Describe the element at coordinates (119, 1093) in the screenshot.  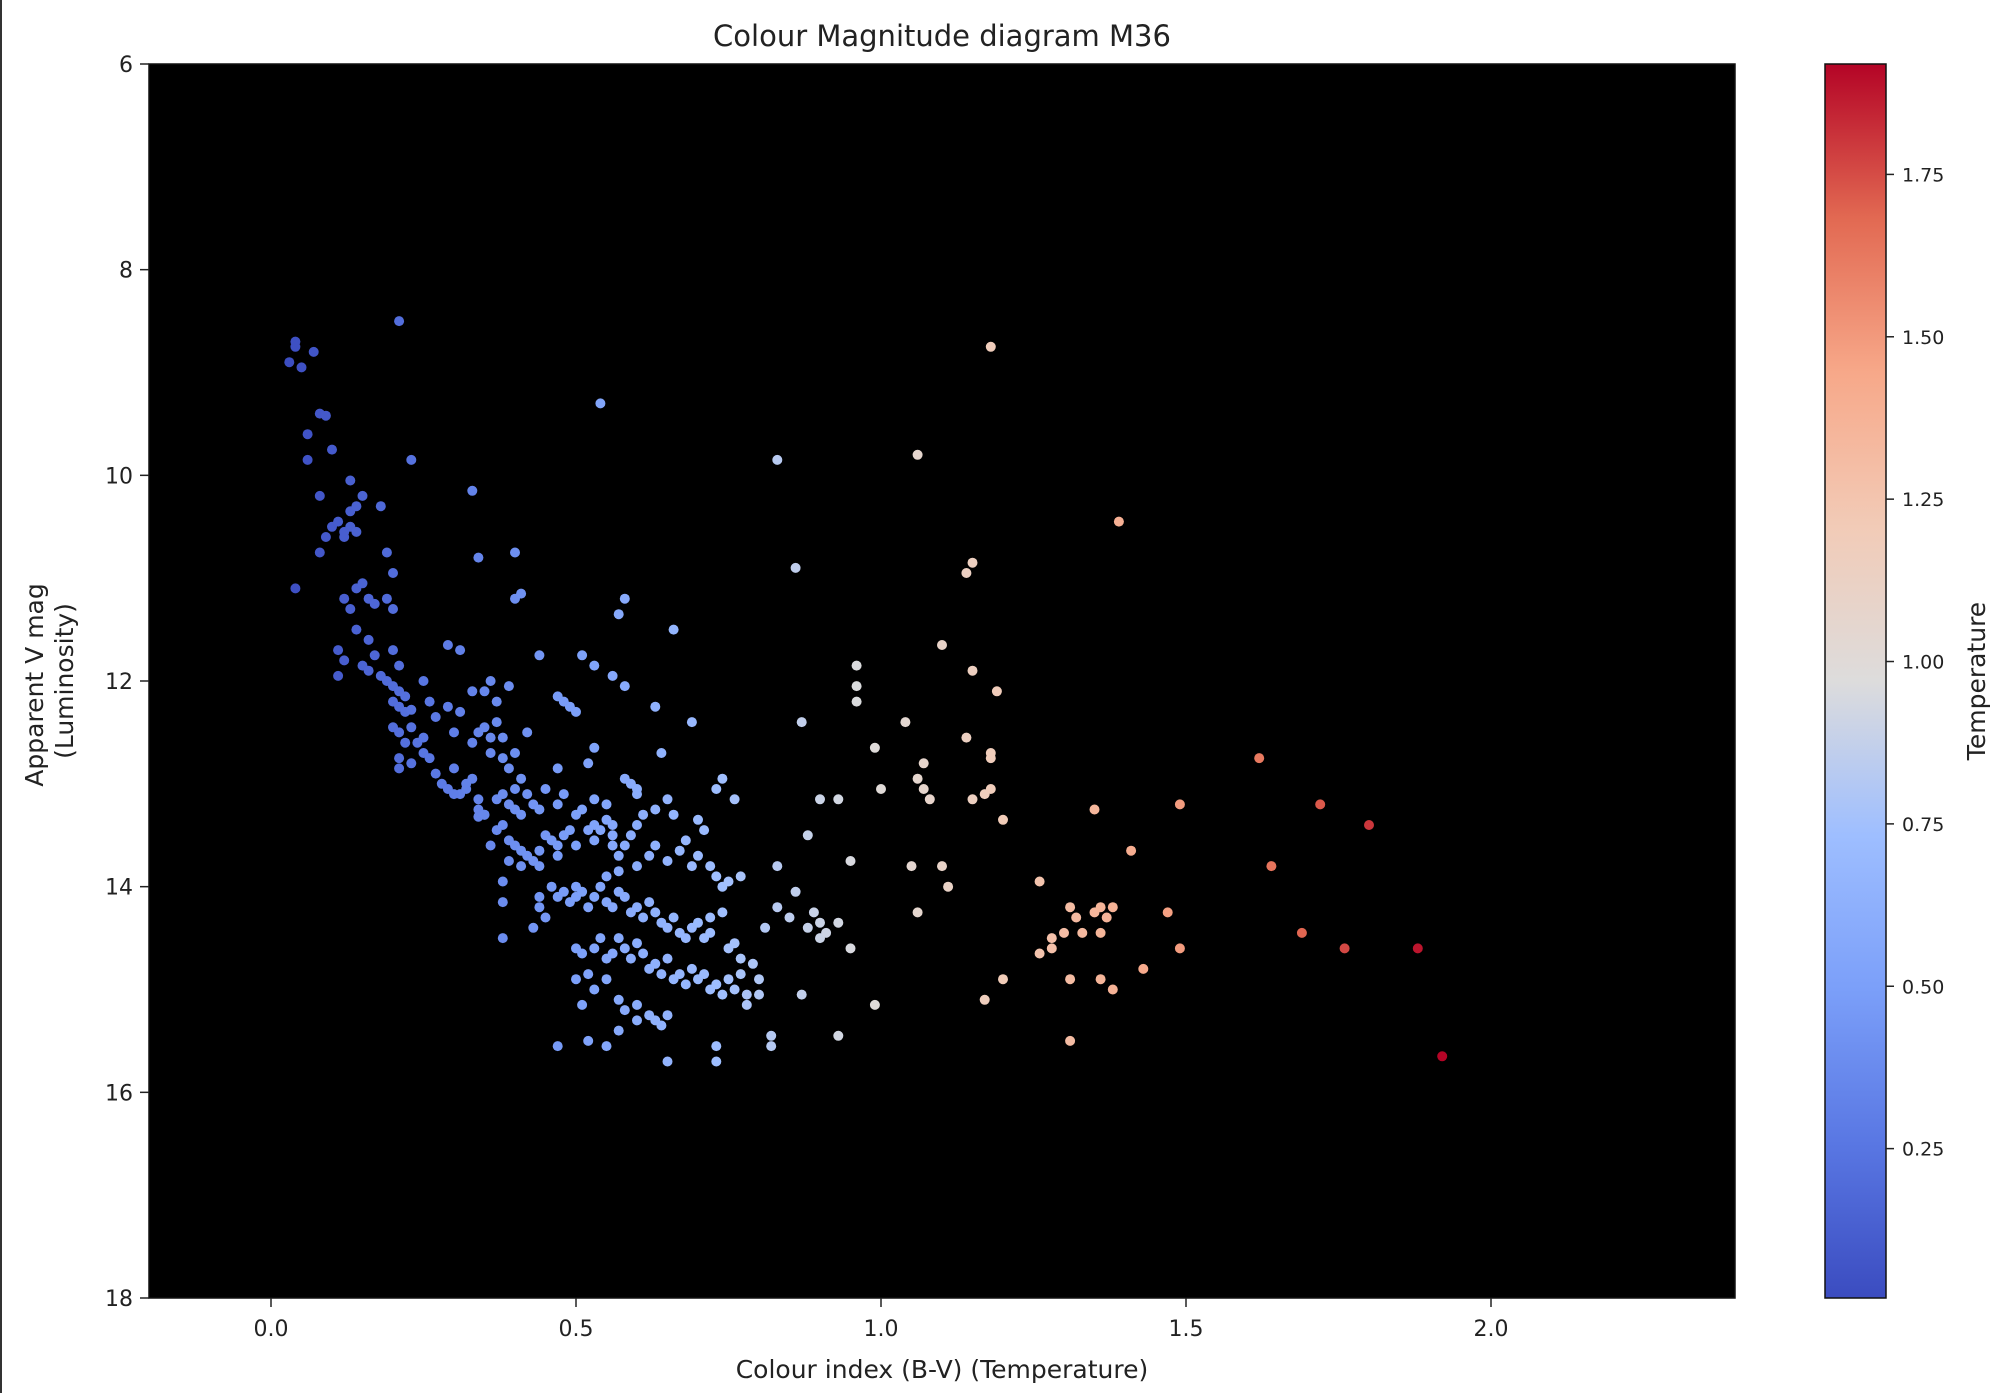
I see `y-tick-label: 16` at that location.